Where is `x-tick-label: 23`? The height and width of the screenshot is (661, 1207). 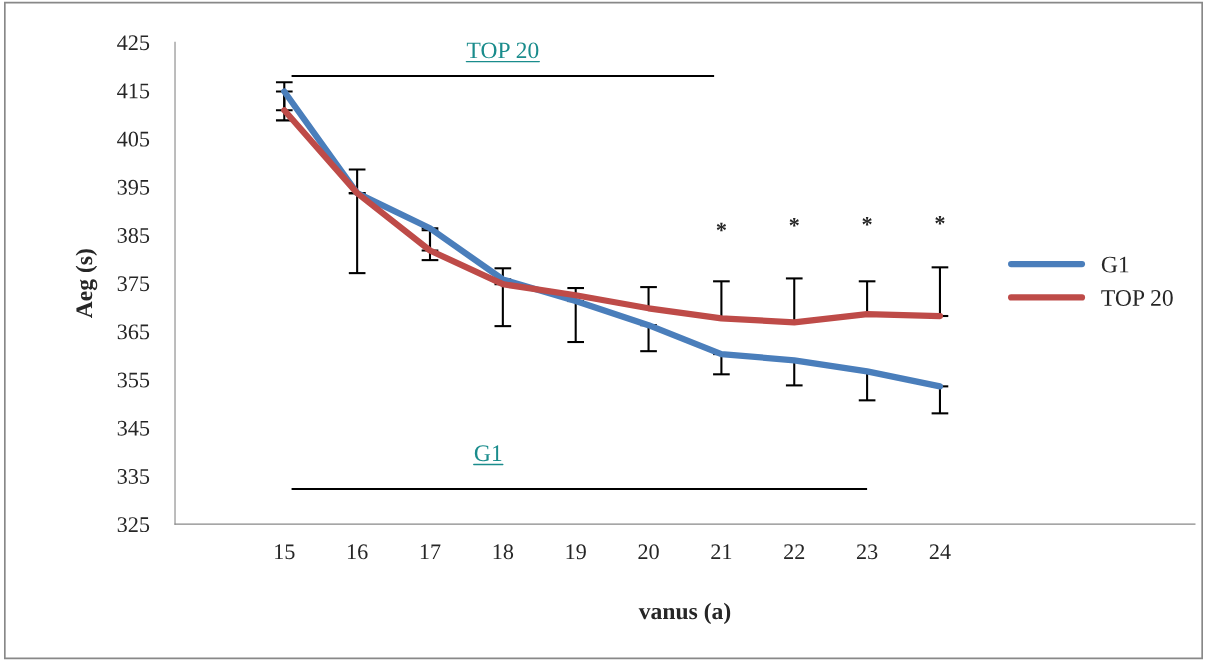 x-tick-label: 23 is located at coordinates (867, 552).